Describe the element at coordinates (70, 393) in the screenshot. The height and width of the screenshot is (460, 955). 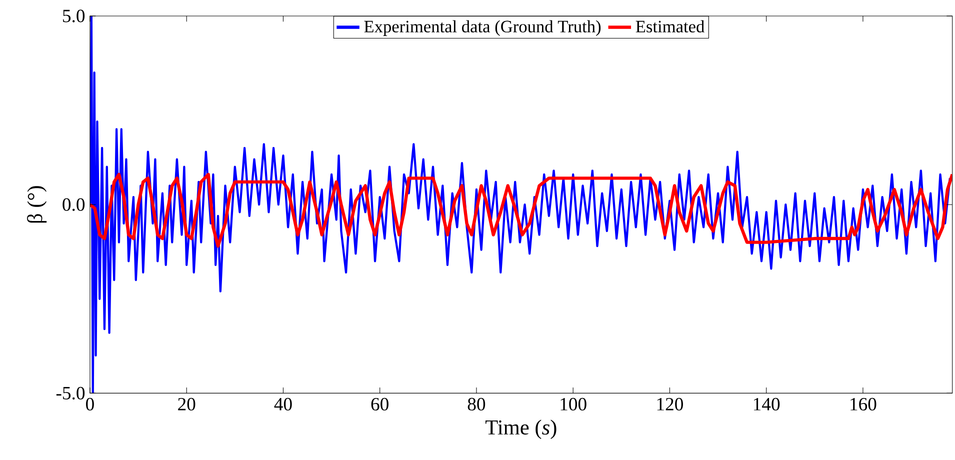
I see `y-tick-label: -5.0` at that location.